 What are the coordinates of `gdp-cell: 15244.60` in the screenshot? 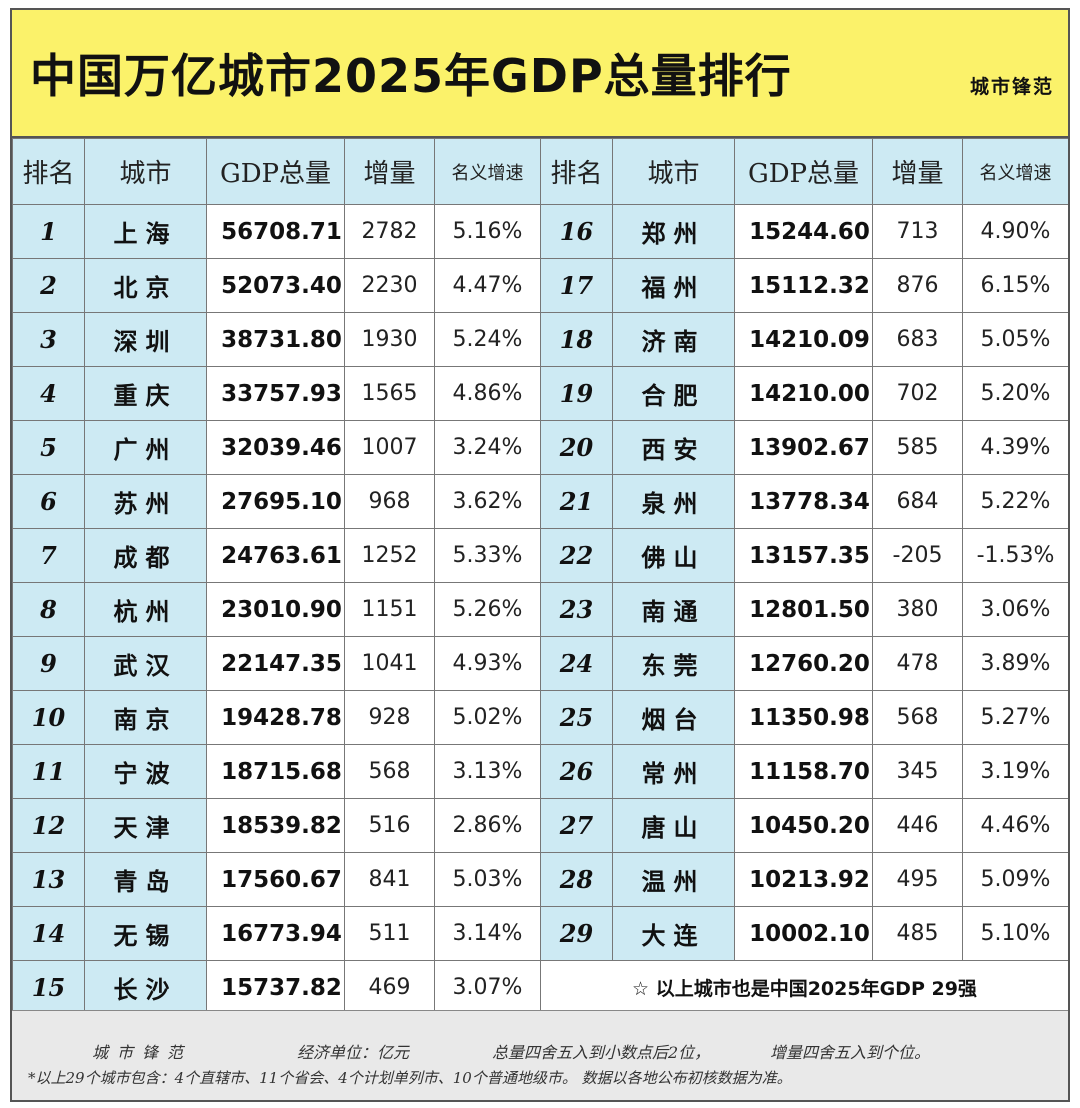 It's located at (803, 231).